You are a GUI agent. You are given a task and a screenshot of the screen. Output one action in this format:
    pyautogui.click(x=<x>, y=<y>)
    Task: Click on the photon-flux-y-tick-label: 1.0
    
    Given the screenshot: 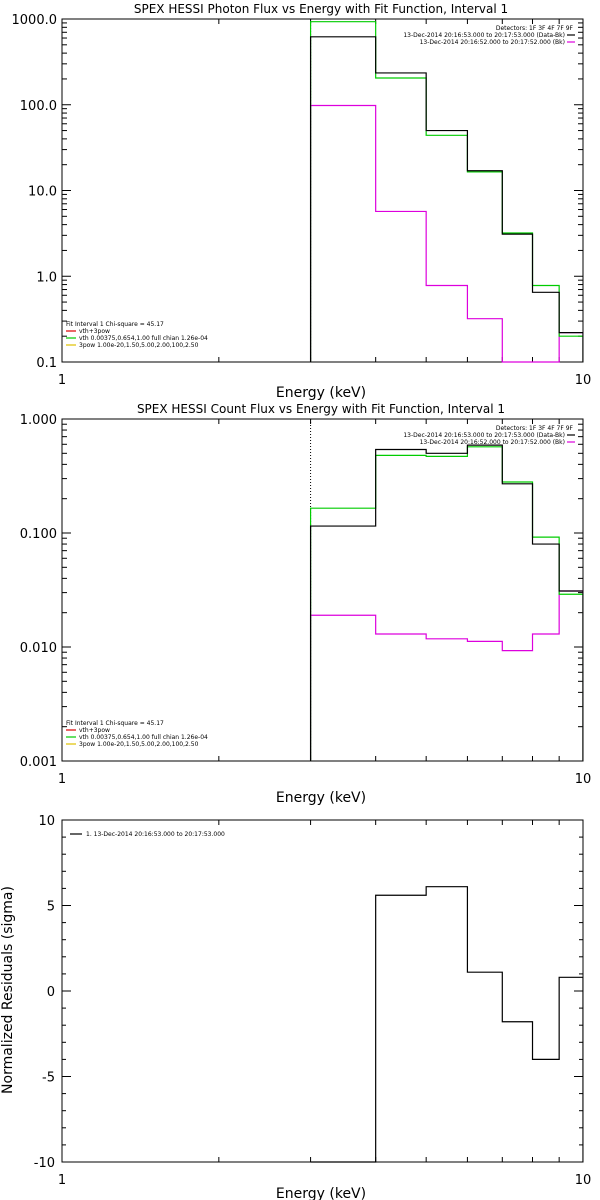 What is the action you would take?
    pyautogui.click(x=46, y=277)
    